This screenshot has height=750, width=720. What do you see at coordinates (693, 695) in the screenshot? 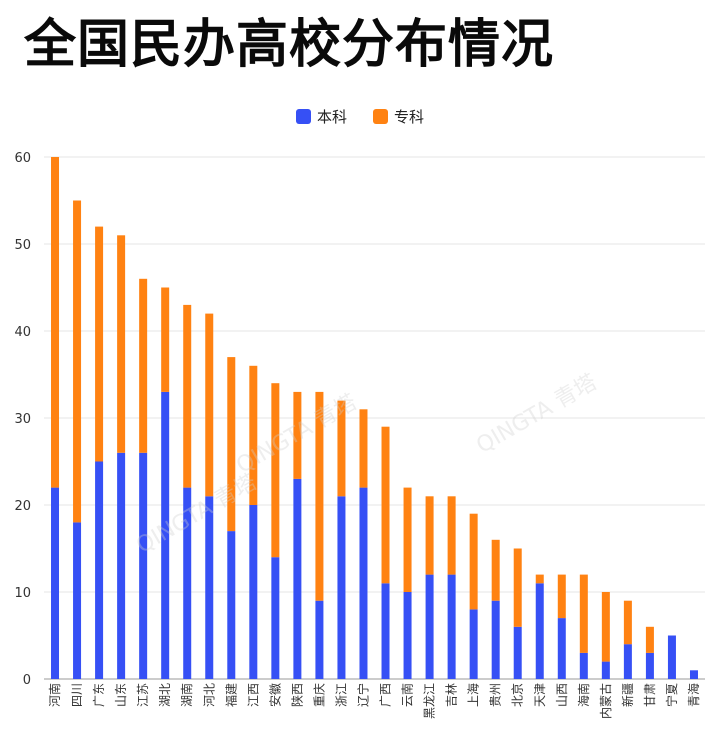
I see `x-tick-label: 青海` at bounding box center [693, 695].